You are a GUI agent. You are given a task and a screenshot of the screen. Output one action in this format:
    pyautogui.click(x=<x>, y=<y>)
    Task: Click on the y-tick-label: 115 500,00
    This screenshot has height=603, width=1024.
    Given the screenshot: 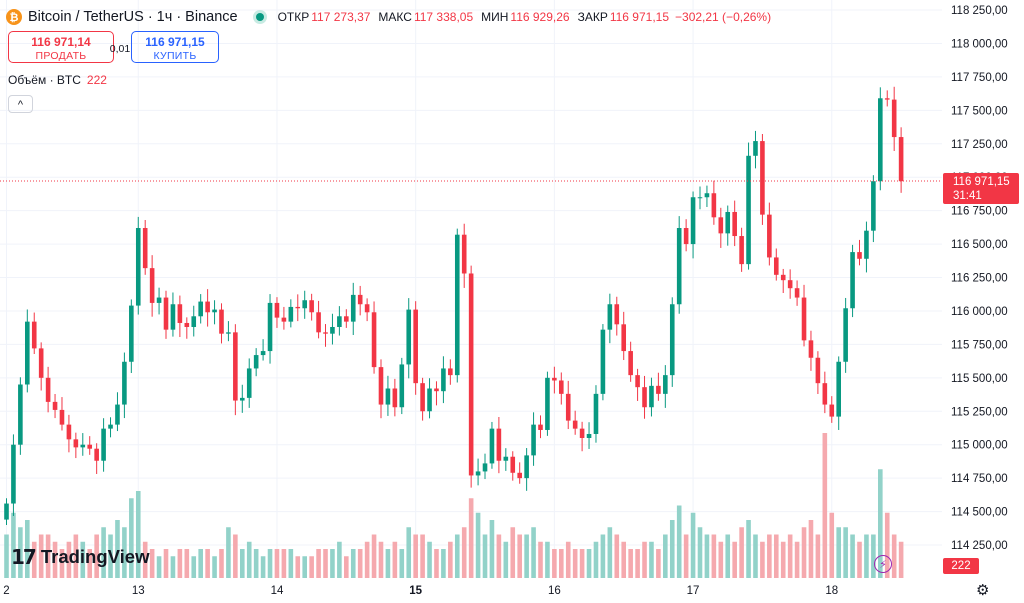 What is the action you would take?
    pyautogui.click(x=979, y=379)
    